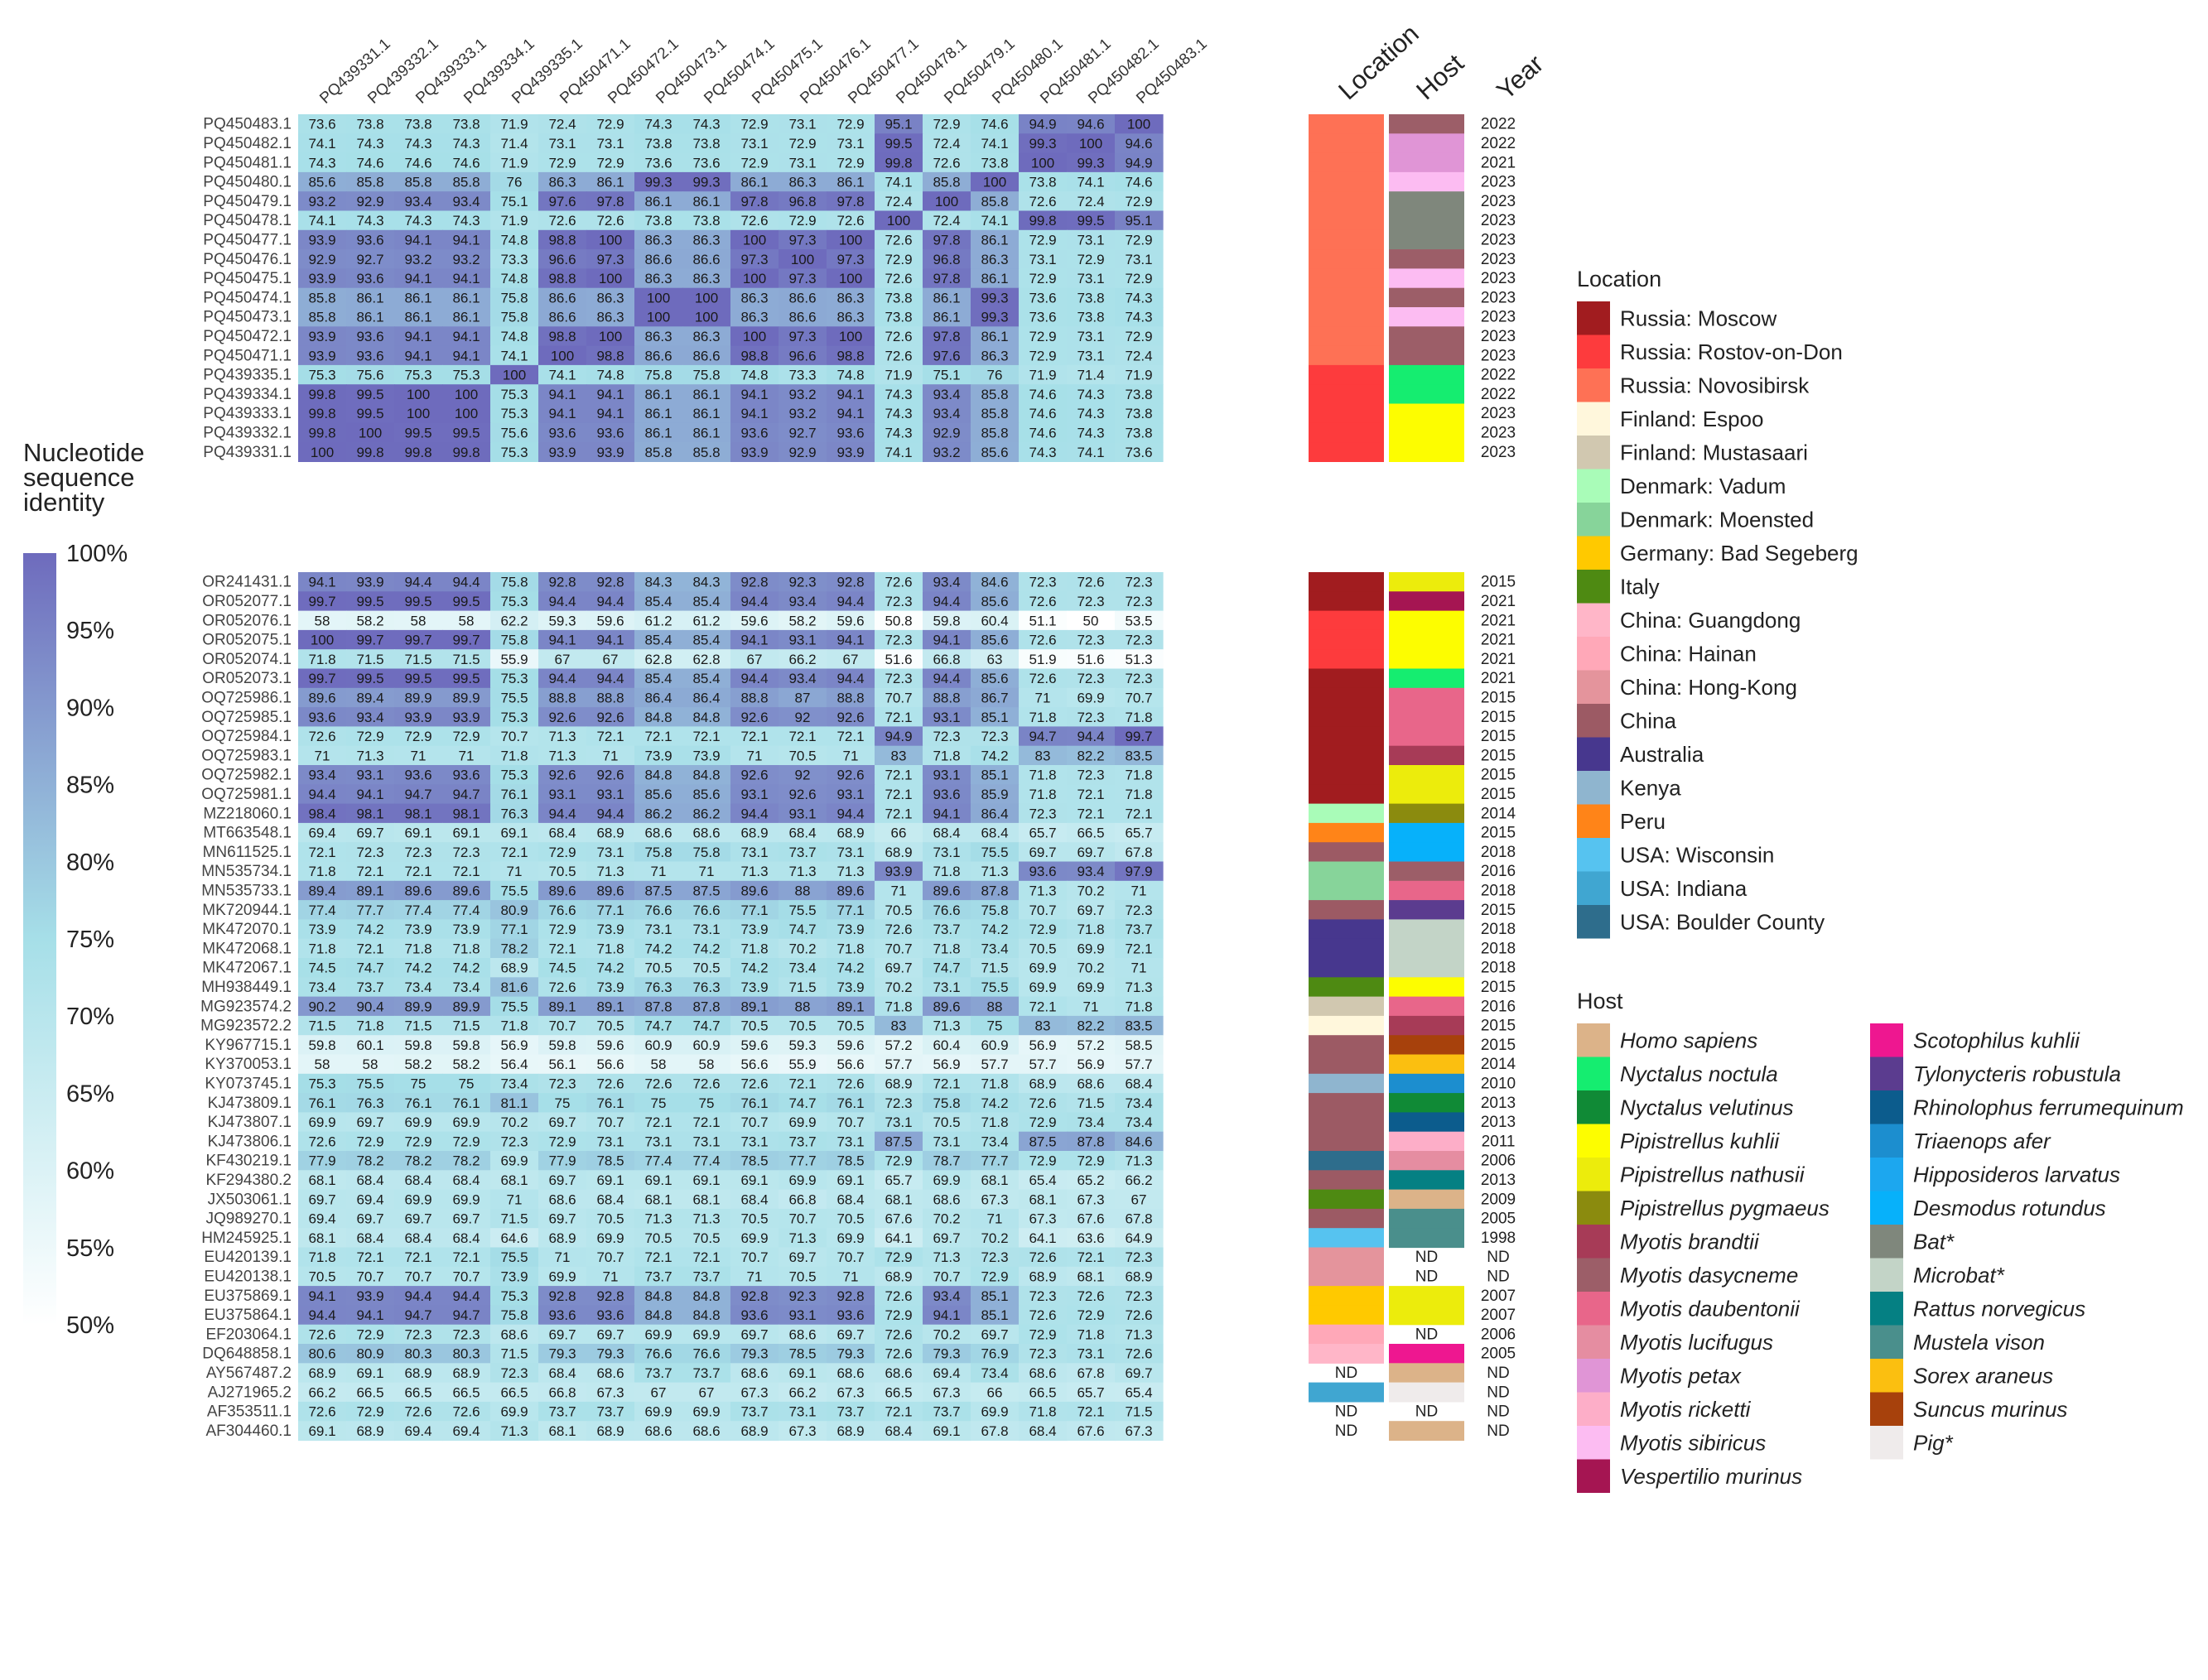 This screenshot has height=1680, width=2208. I want to click on cell-value: 77.4, so click(706, 1161).